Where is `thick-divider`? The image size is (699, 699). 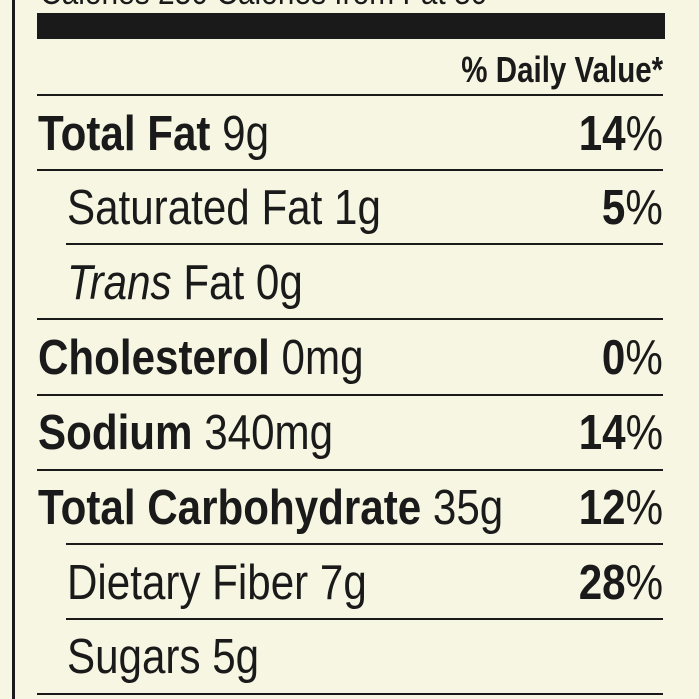
thick-divider is located at coordinates (351, 26).